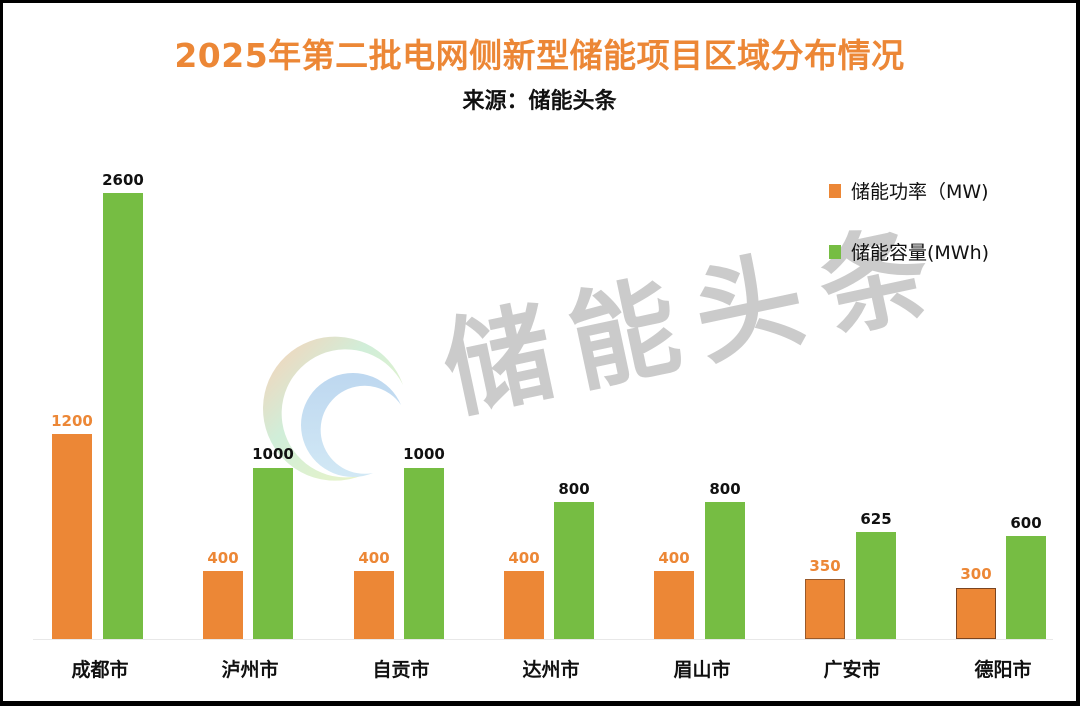 The image size is (1080, 706). Describe the element at coordinates (1026, 587) in the screenshot. I see `bar-capacity-deyang` at that location.